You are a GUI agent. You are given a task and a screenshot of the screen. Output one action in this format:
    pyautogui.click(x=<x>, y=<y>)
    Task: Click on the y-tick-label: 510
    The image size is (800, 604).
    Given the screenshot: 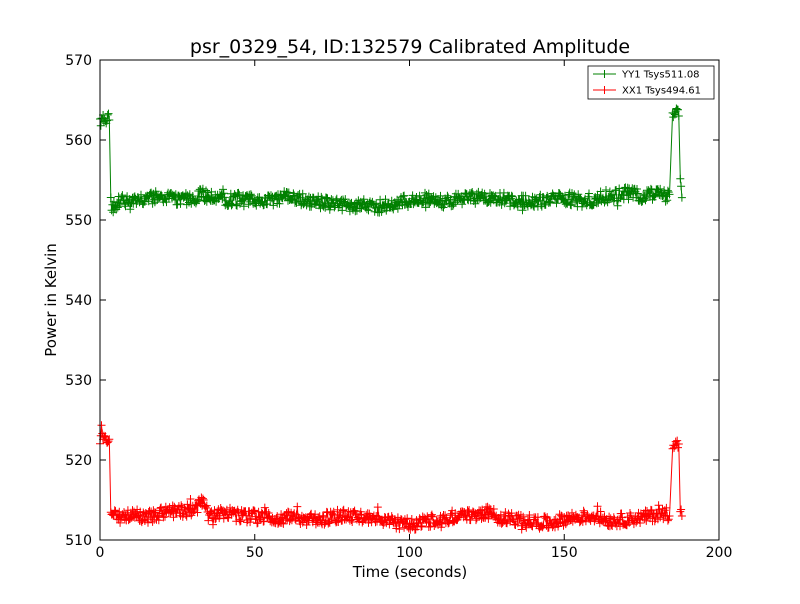 What is the action you would take?
    pyautogui.click(x=78, y=541)
    